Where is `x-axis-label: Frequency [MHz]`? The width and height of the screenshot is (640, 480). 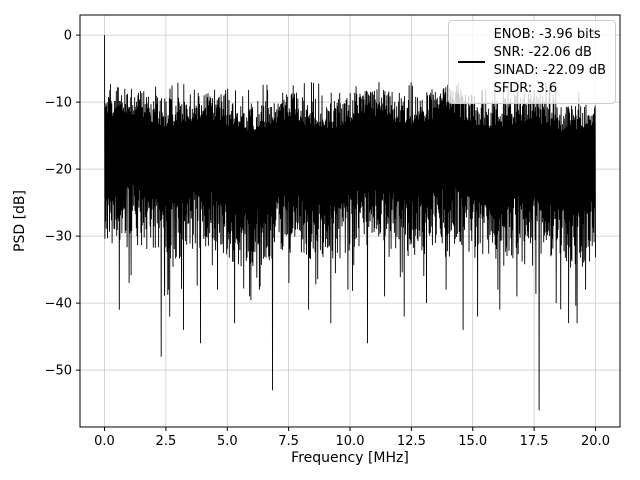 x-axis-label: Frequency [MHz] is located at coordinates (350, 458).